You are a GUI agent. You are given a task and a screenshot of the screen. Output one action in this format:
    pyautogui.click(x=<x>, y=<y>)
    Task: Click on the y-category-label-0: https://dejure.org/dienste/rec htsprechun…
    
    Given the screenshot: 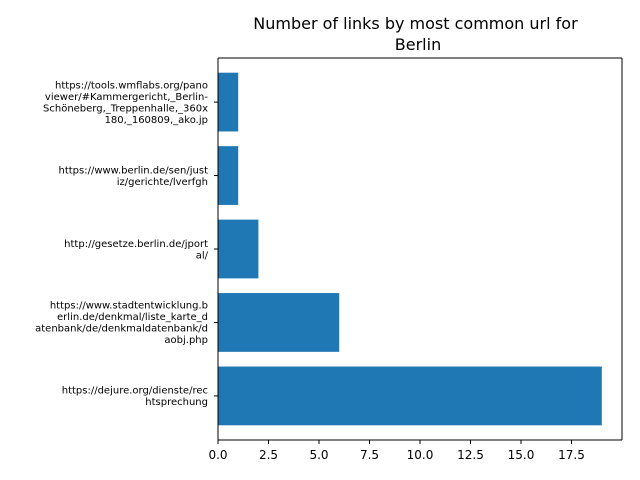 What is the action you would take?
    pyautogui.click(x=135, y=397)
    